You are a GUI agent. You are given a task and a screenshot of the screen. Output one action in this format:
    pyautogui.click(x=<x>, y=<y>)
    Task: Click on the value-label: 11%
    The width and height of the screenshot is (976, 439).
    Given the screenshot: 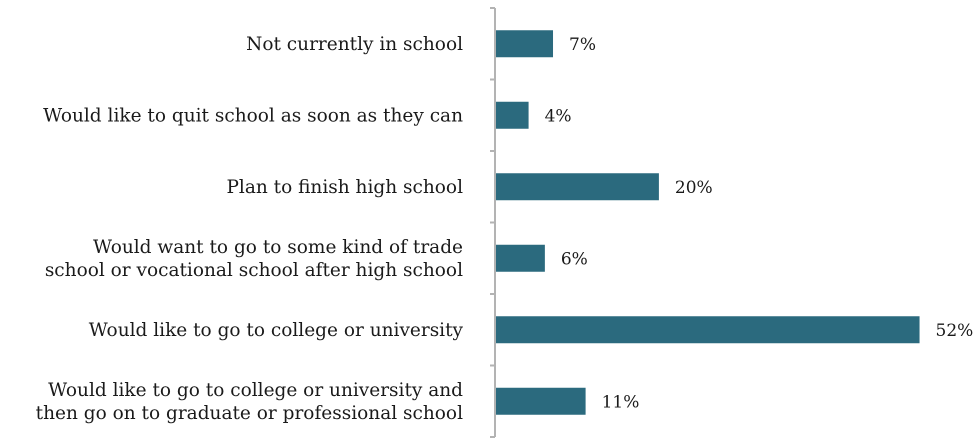 What is the action you would take?
    pyautogui.click(x=621, y=402)
    